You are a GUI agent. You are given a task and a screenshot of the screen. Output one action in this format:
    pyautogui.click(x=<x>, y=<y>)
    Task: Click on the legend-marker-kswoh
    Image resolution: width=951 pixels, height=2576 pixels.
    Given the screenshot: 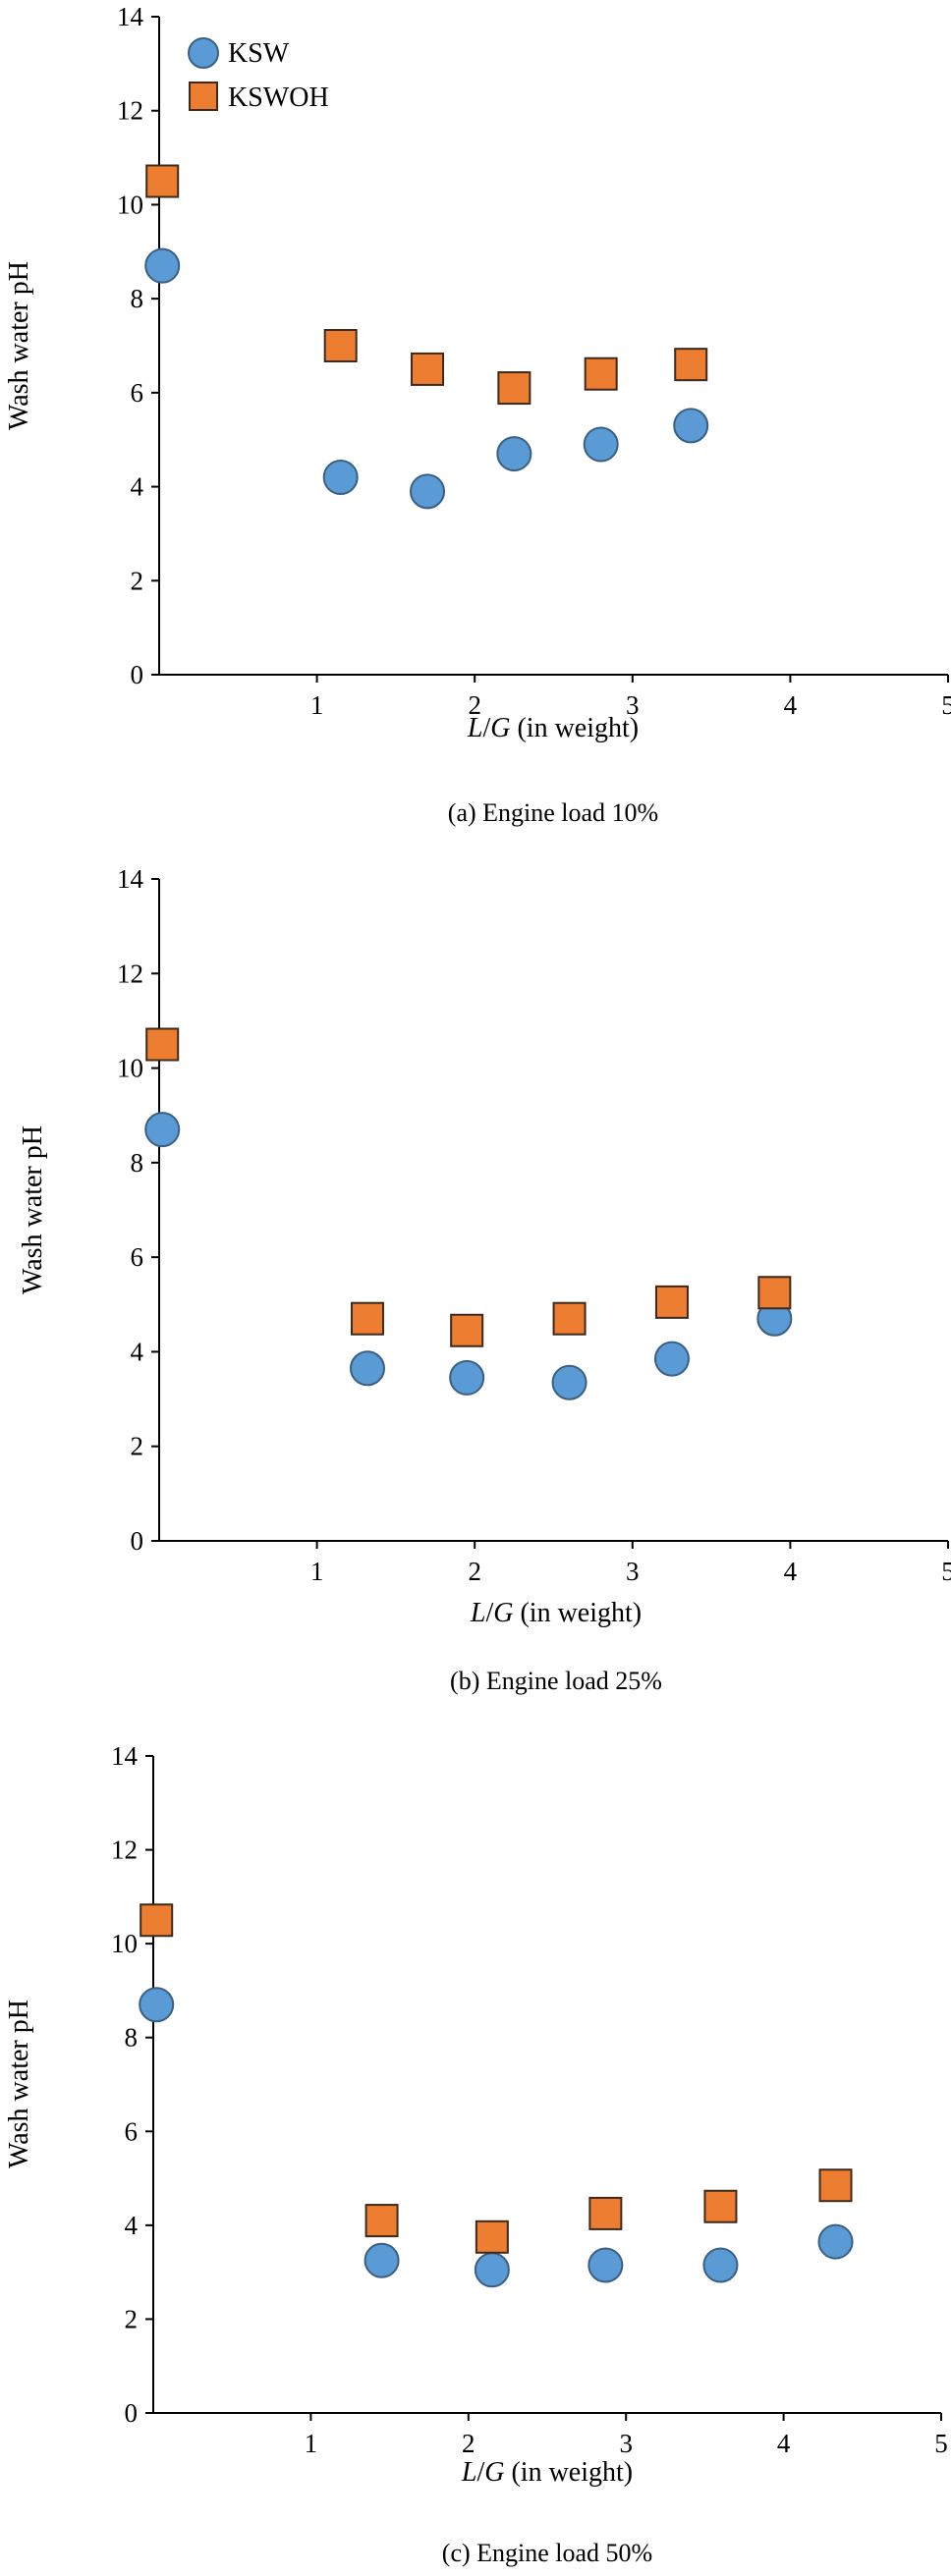 What is the action you would take?
    pyautogui.click(x=203, y=97)
    